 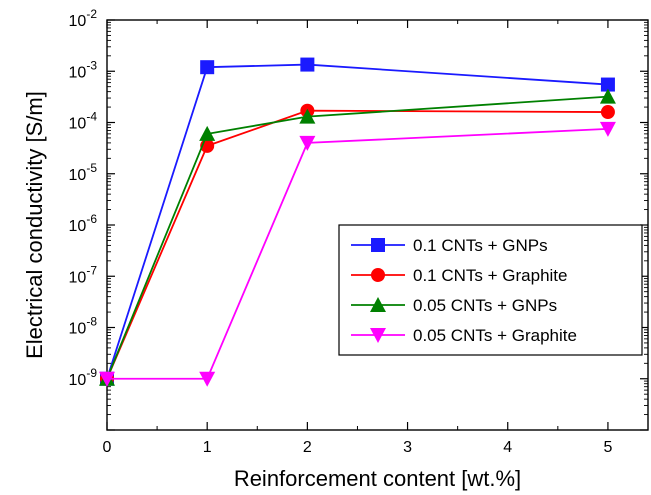 What do you see at coordinates (34, 225) in the screenshot?
I see `y-axis-title: Electrical conductivity [S/m]` at bounding box center [34, 225].